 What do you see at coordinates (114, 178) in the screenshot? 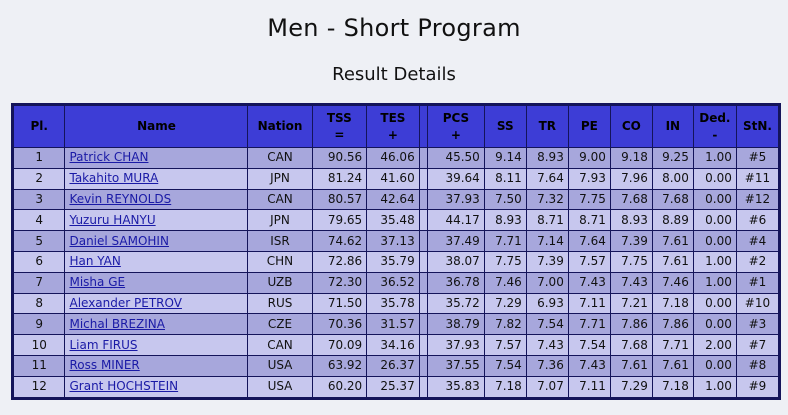
I see `skater-name-link: Takahito MURA` at bounding box center [114, 178].